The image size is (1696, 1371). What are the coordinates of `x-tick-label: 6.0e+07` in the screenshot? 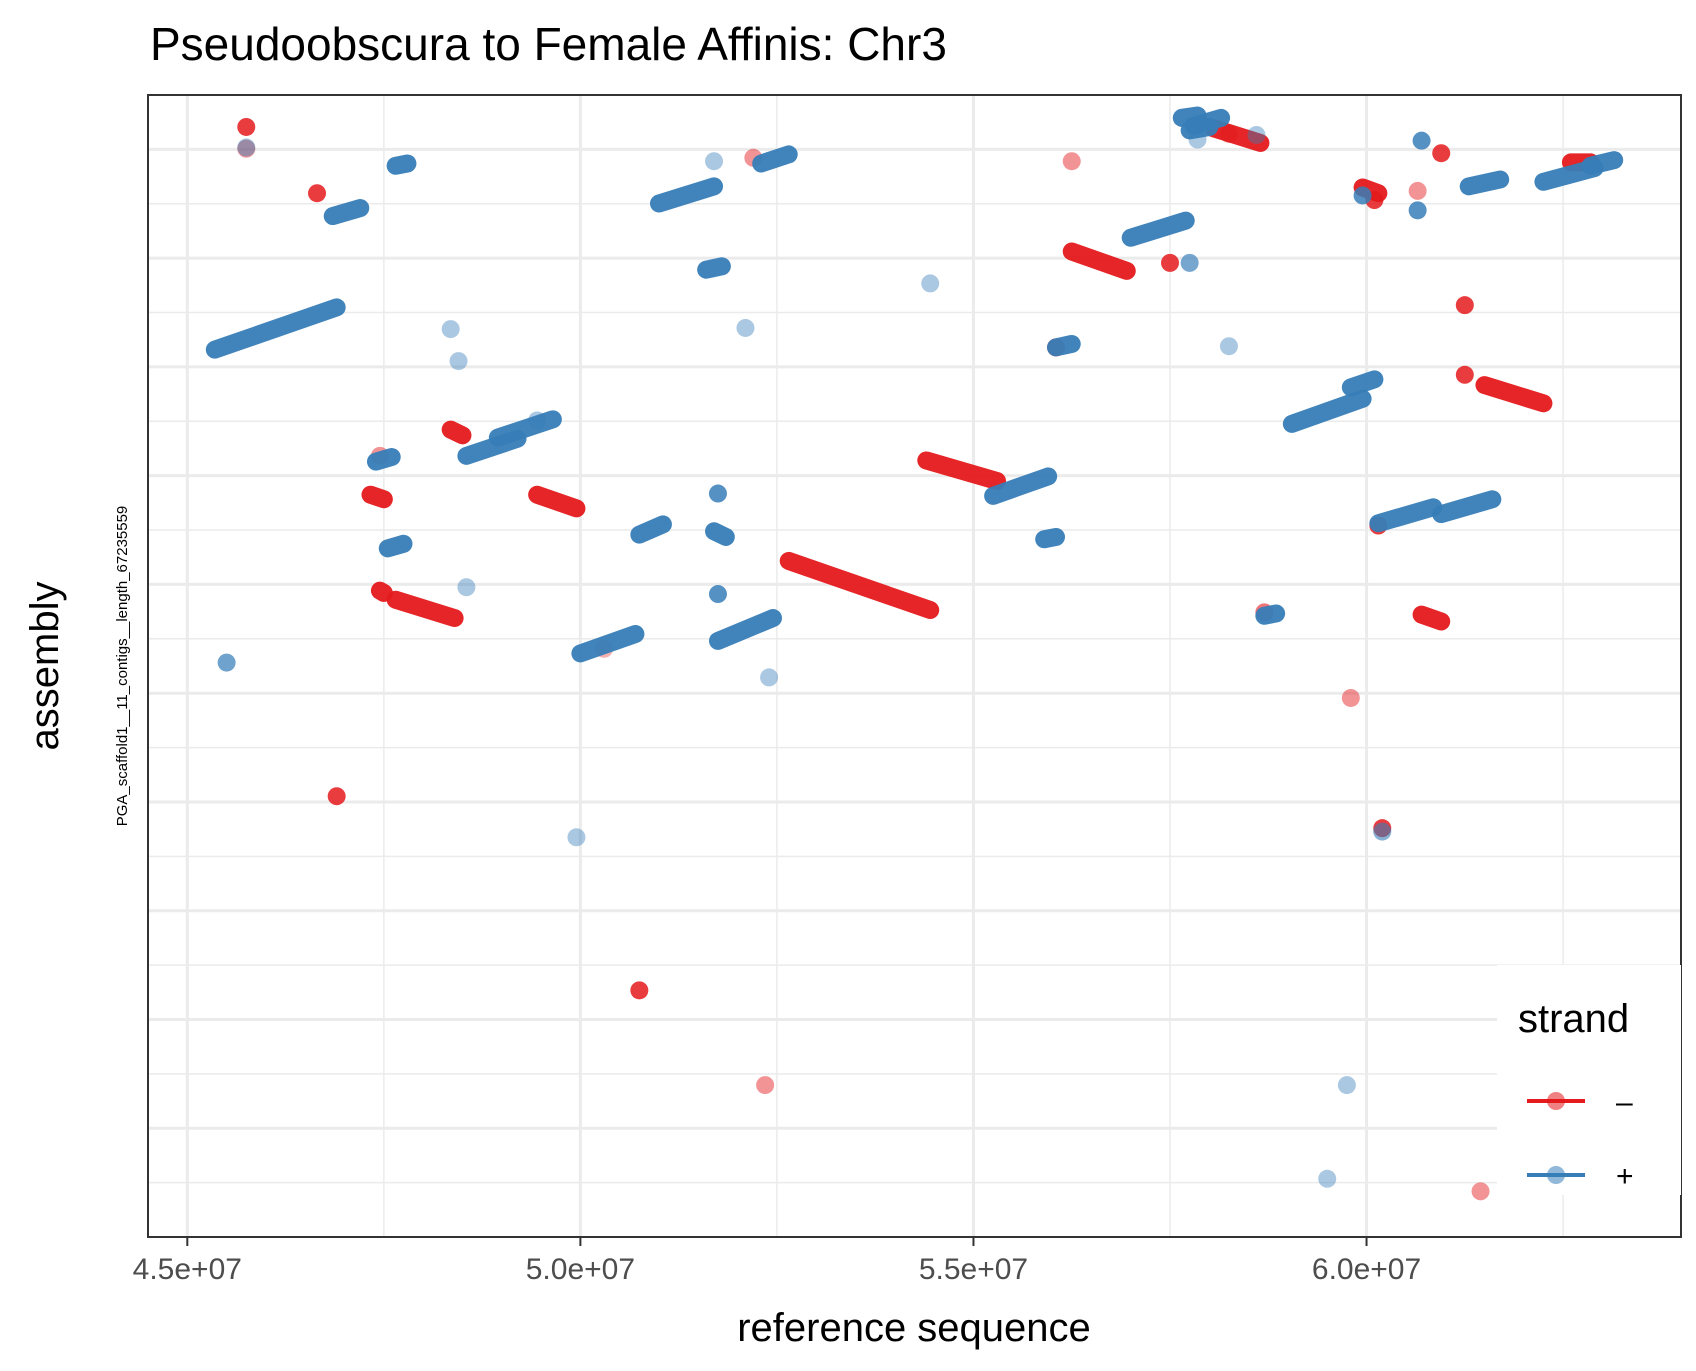 It's located at (1366, 1269).